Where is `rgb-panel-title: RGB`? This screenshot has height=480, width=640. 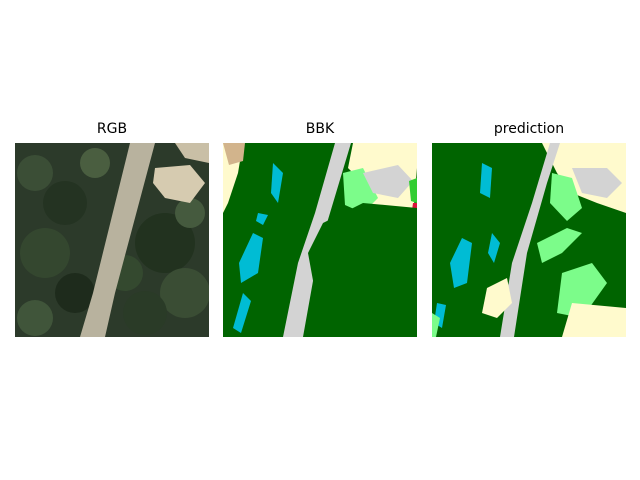
rgb-panel-title: RGB is located at coordinates (112, 129).